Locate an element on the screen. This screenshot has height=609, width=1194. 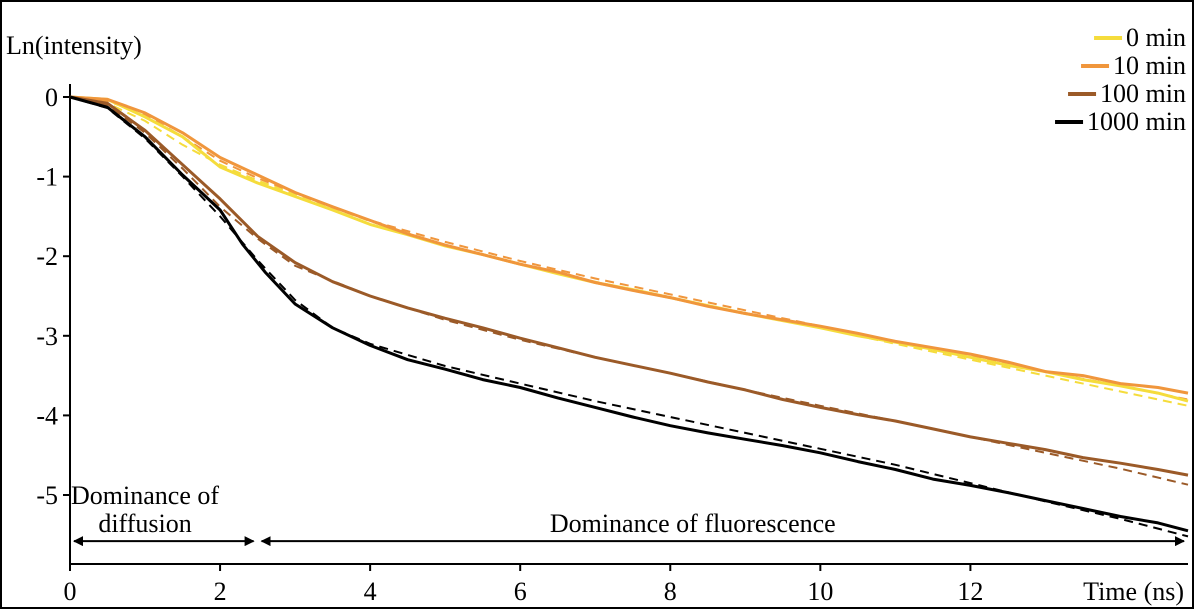
y-tick-label: -2 is located at coordinates (47, 256).